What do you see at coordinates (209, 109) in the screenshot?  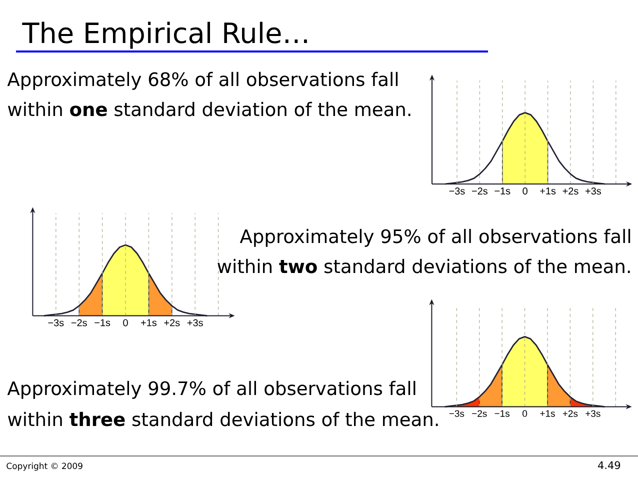 I see `text: within one standard deviation of the mean.` at bounding box center [209, 109].